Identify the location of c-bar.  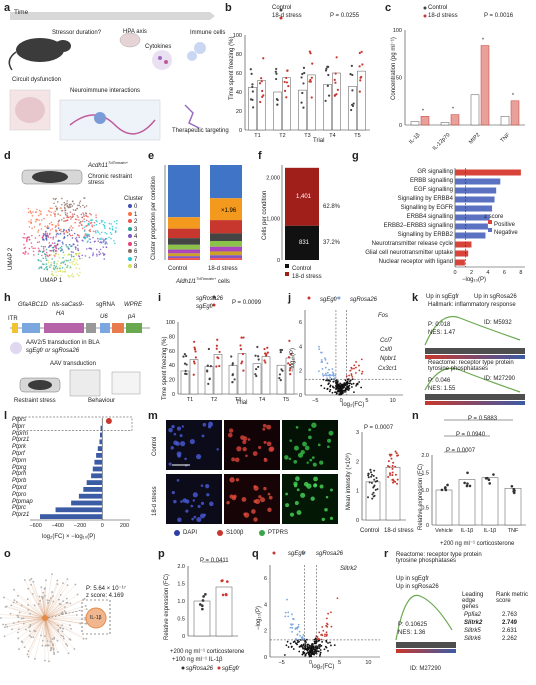
(415, 123).